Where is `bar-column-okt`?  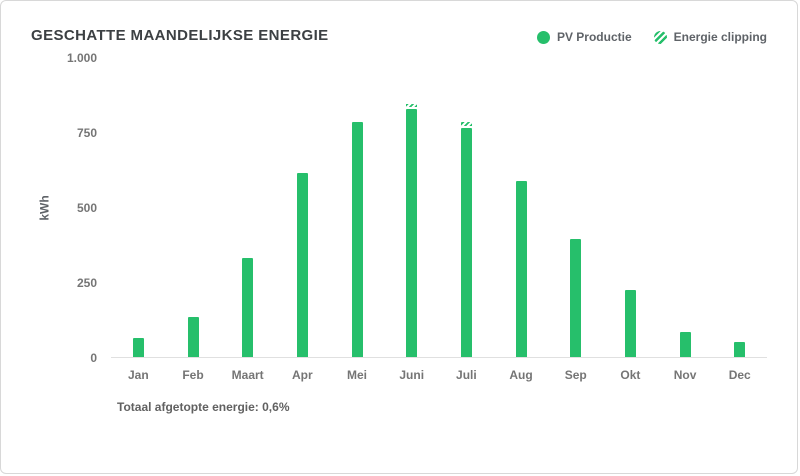
bar-column-okt is located at coordinates (630, 207).